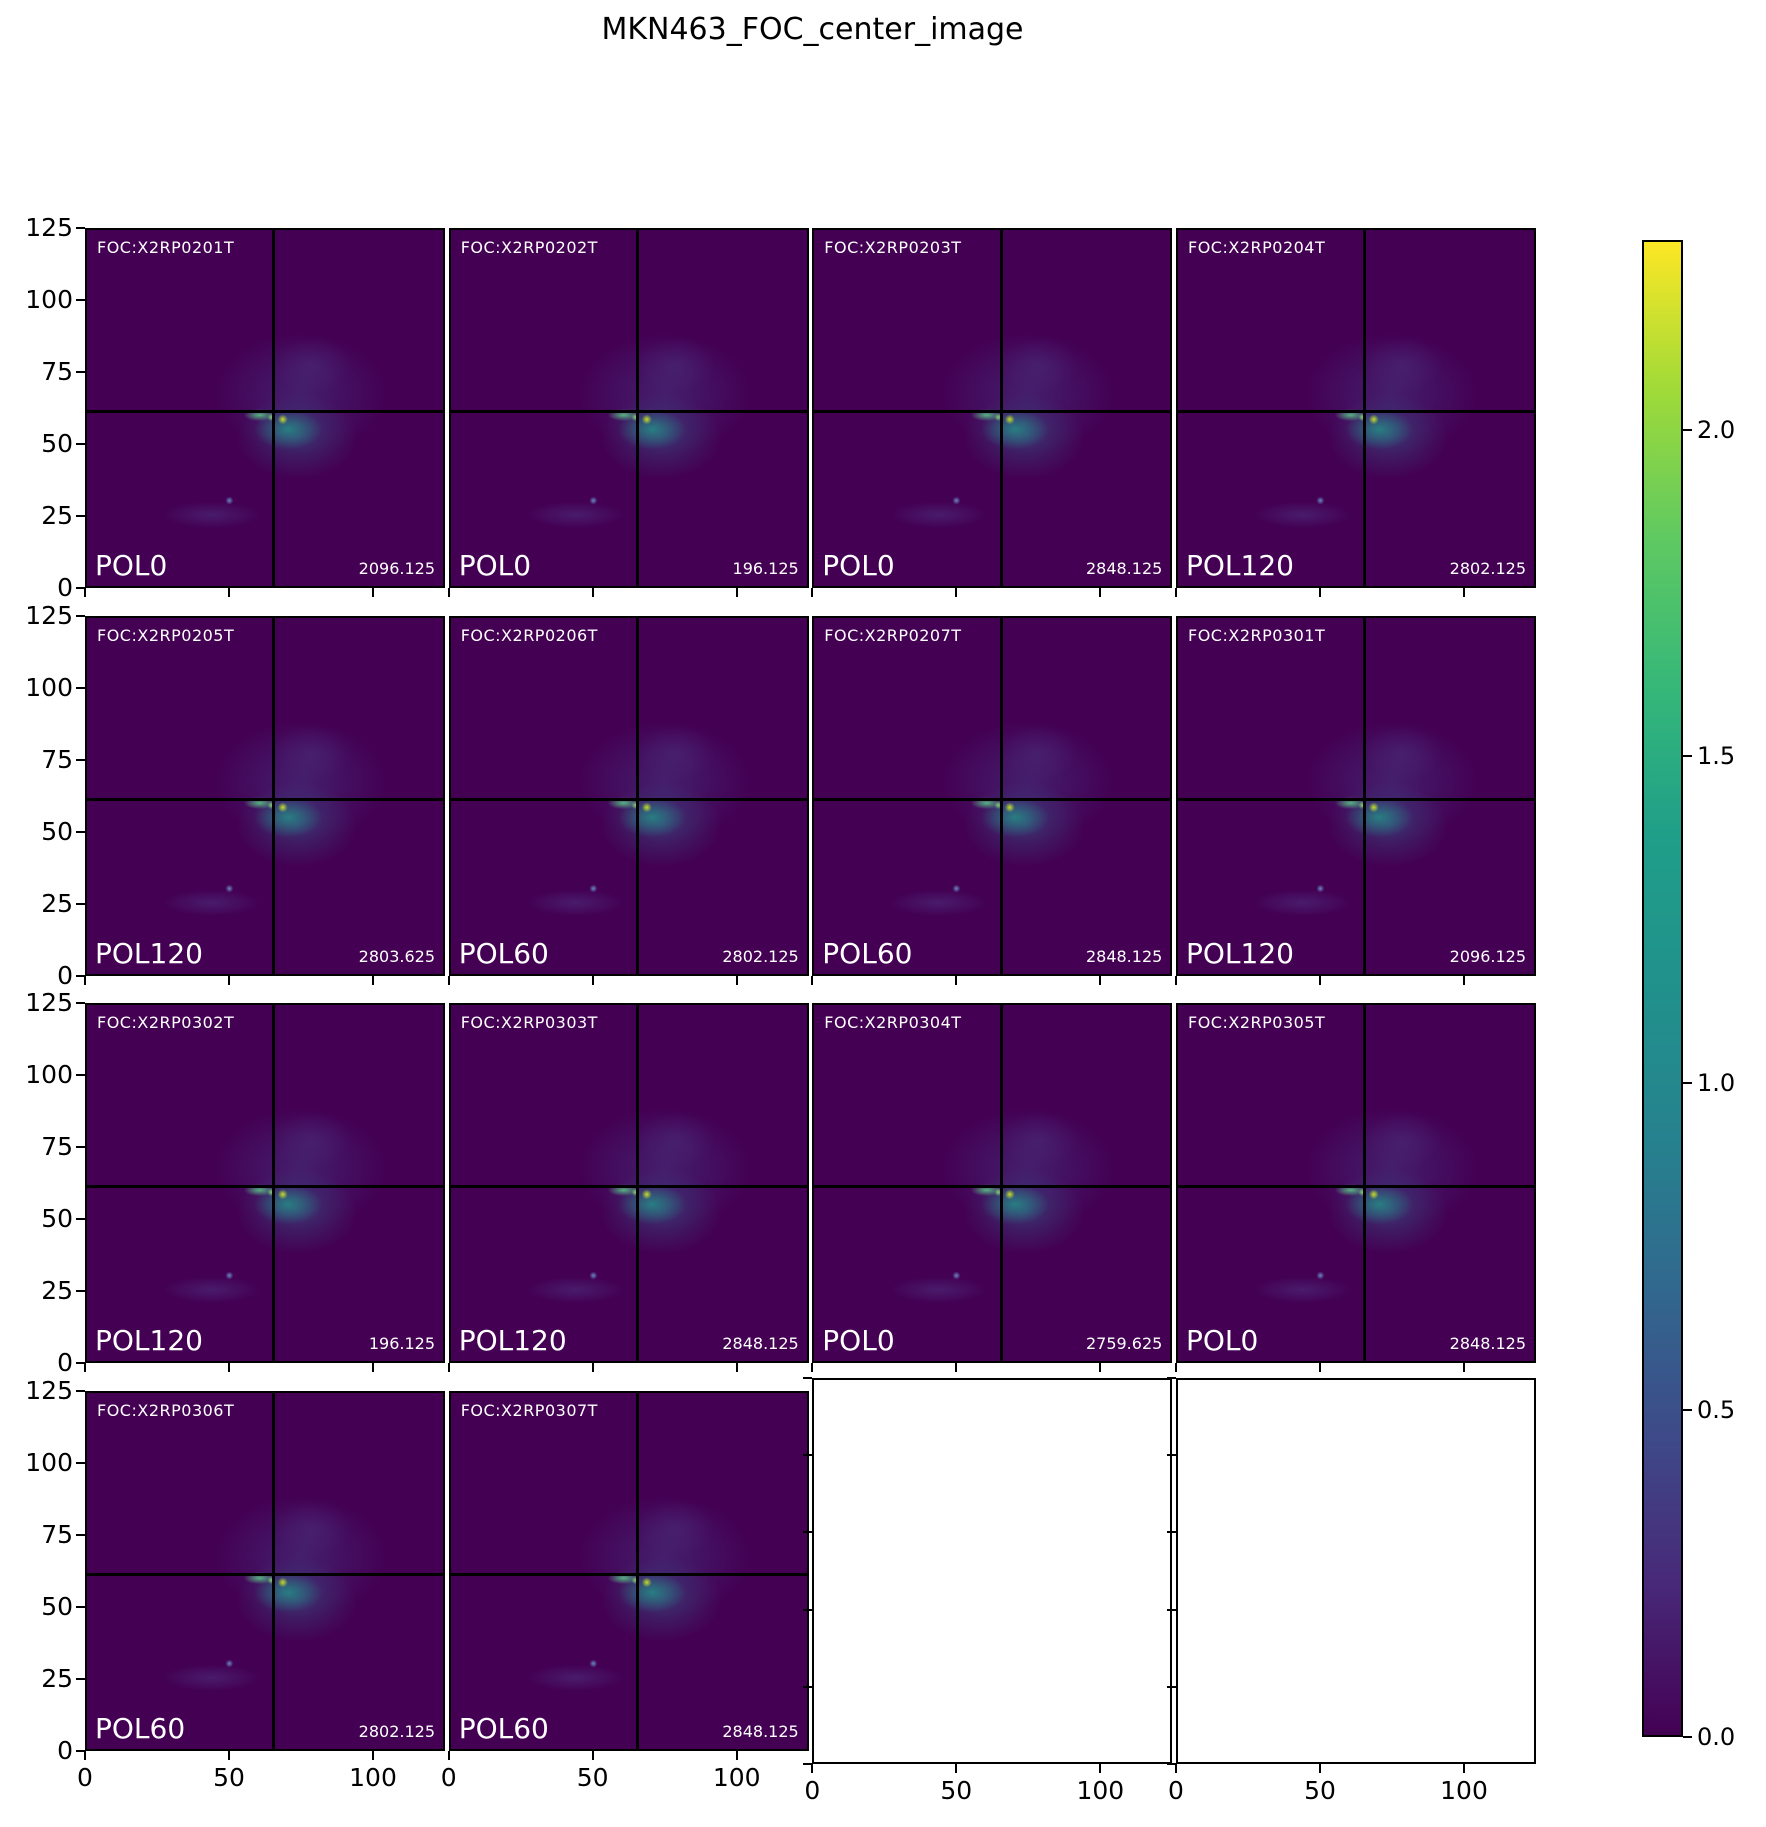 The width and height of the screenshot is (1766, 1827). I want to click on y-tick-label: 100, so click(49, 299).